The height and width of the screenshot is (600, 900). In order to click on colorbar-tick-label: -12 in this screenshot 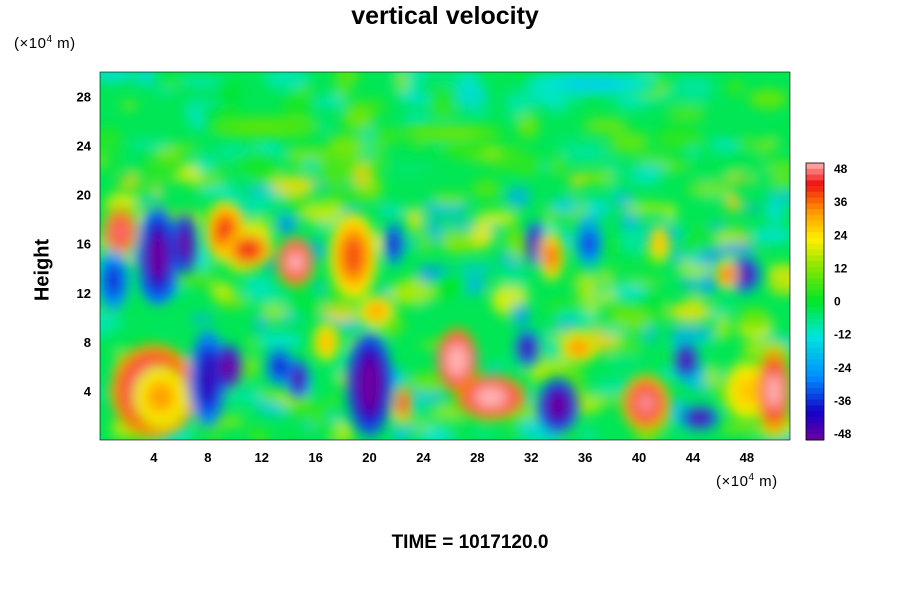, I will do `click(843, 335)`.